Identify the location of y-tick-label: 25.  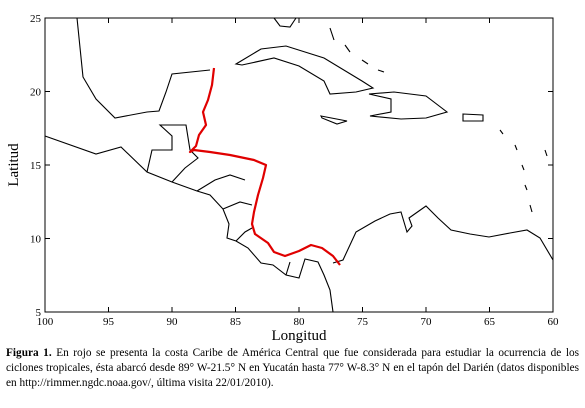
(36, 19).